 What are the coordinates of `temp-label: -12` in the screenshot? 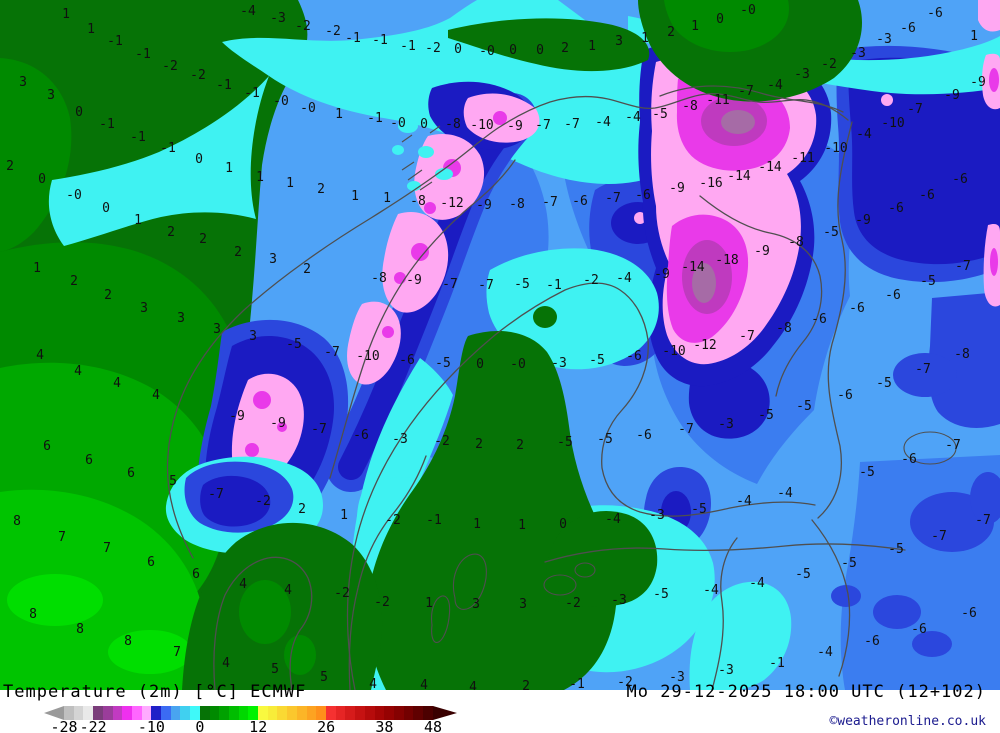 It's located at (704, 345).